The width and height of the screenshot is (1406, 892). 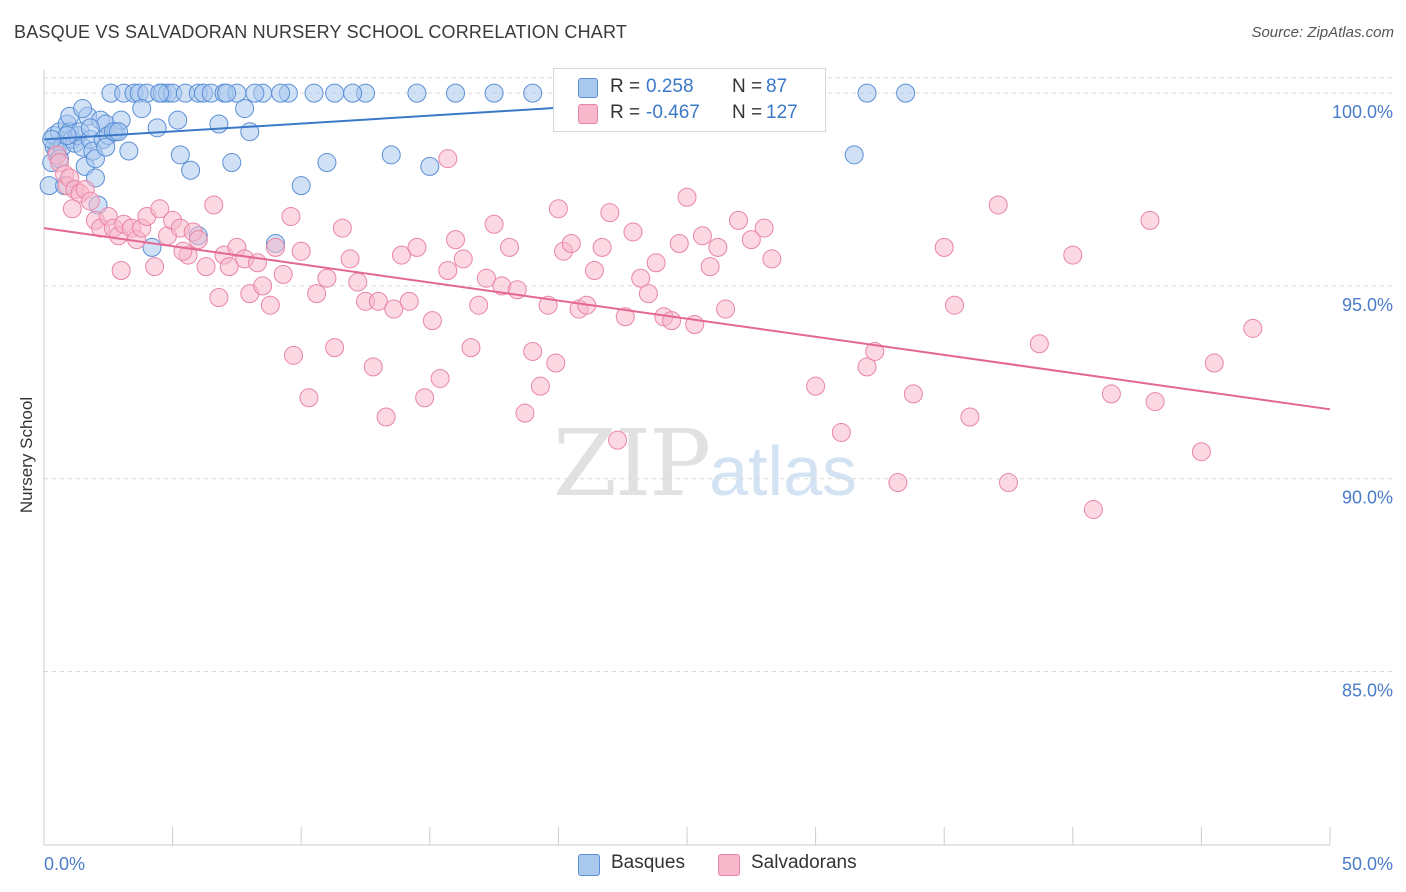 What do you see at coordinates (588, 114) in the screenshot?
I see `legend-swatch-salvadorans` at bounding box center [588, 114].